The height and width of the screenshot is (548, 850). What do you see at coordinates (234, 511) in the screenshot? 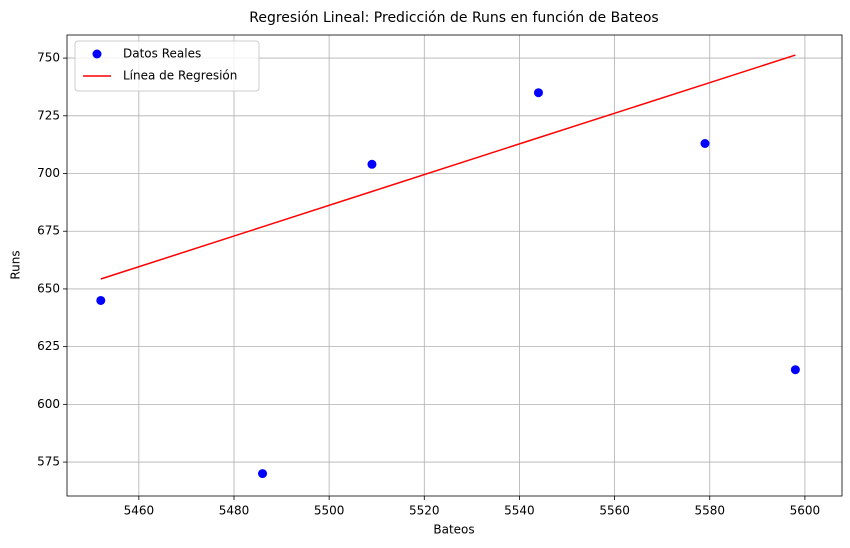
I see `x-tick-label: 5480` at bounding box center [234, 511].